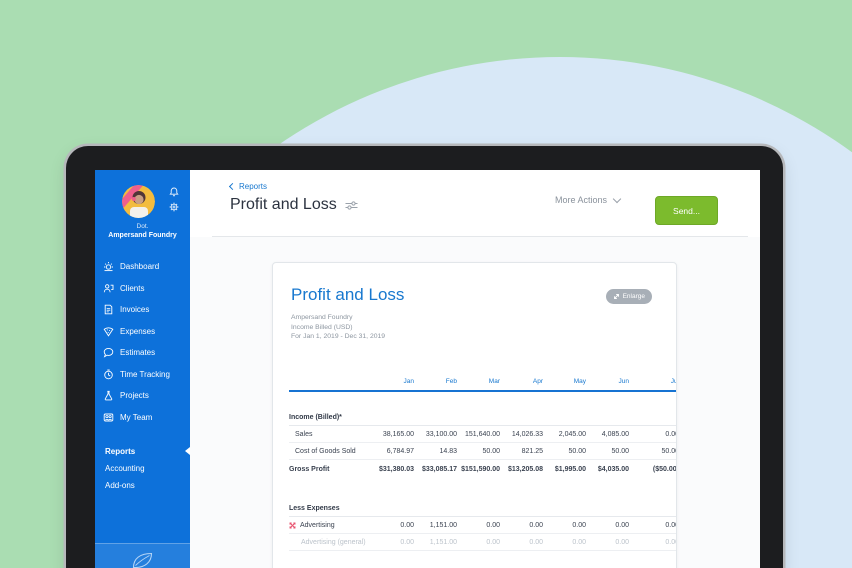  Describe the element at coordinates (108, 396) in the screenshot. I see `projects-icon` at that location.